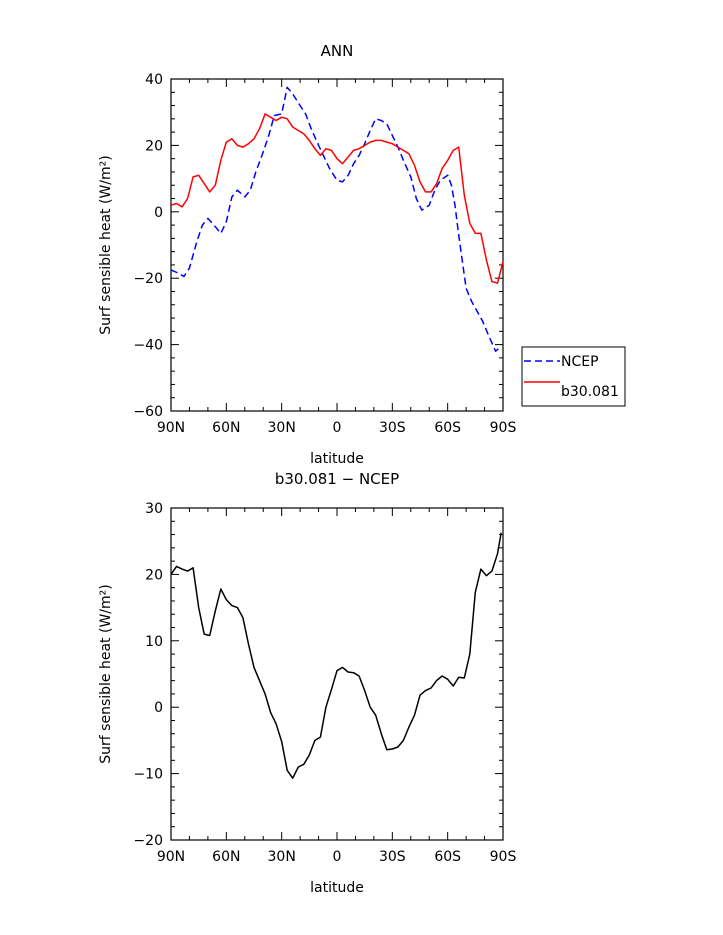 The width and height of the screenshot is (723, 935). I want to click on legend-box, so click(573, 376).